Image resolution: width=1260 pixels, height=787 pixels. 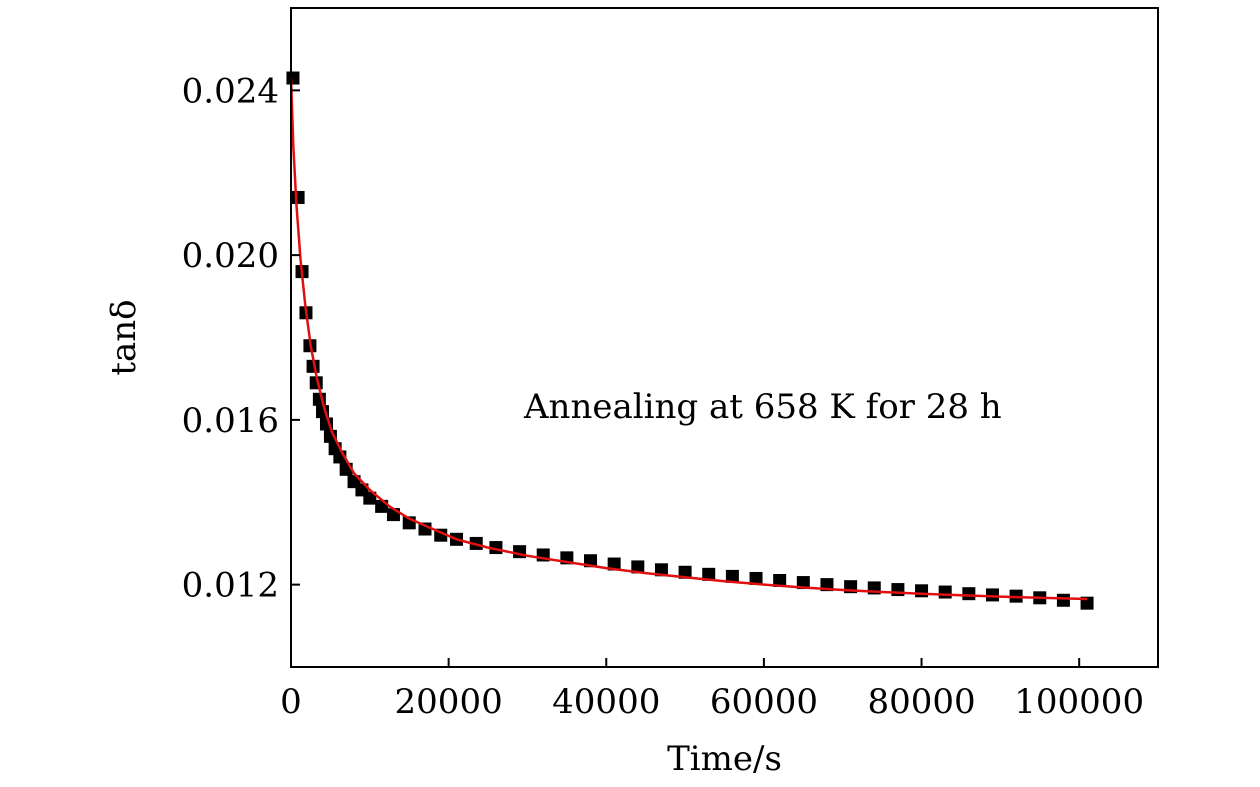 What do you see at coordinates (1079, 702) in the screenshot?
I see `x-tick-label: 100000` at bounding box center [1079, 702].